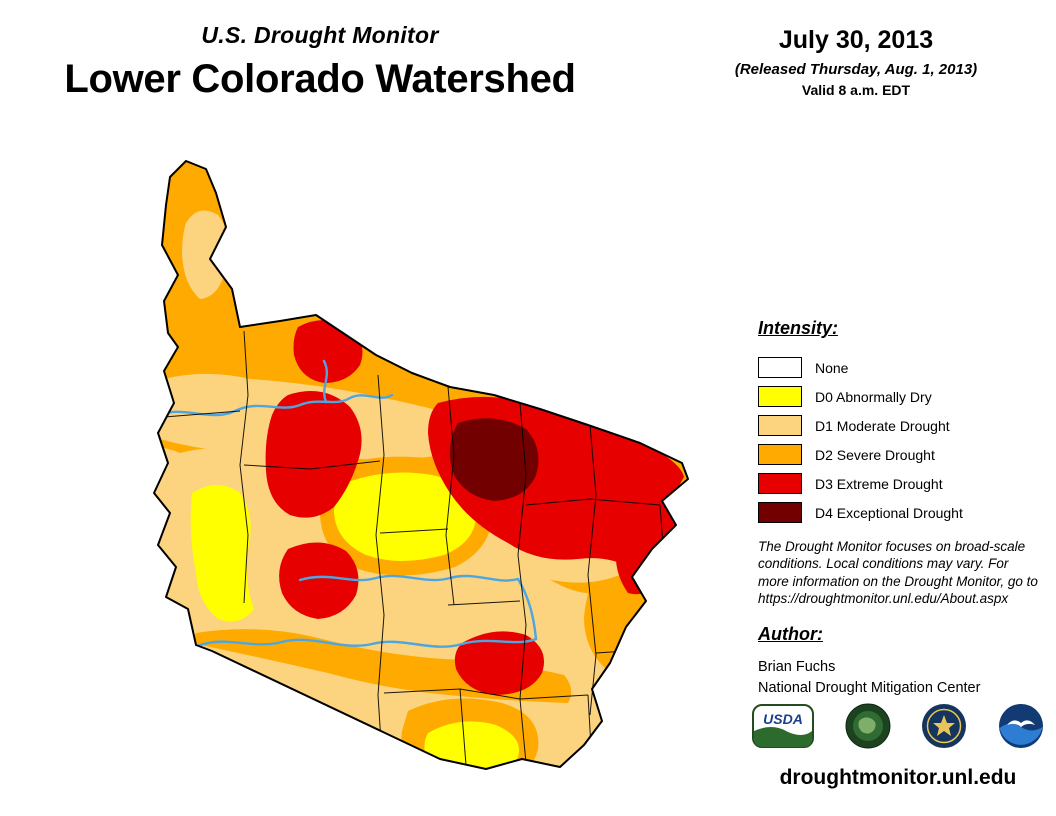 The height and width of the screenshot is (816, 1056). Describe the element at coordinates (780, 396) in the screenshot. I see `swatch-d0` at that location.